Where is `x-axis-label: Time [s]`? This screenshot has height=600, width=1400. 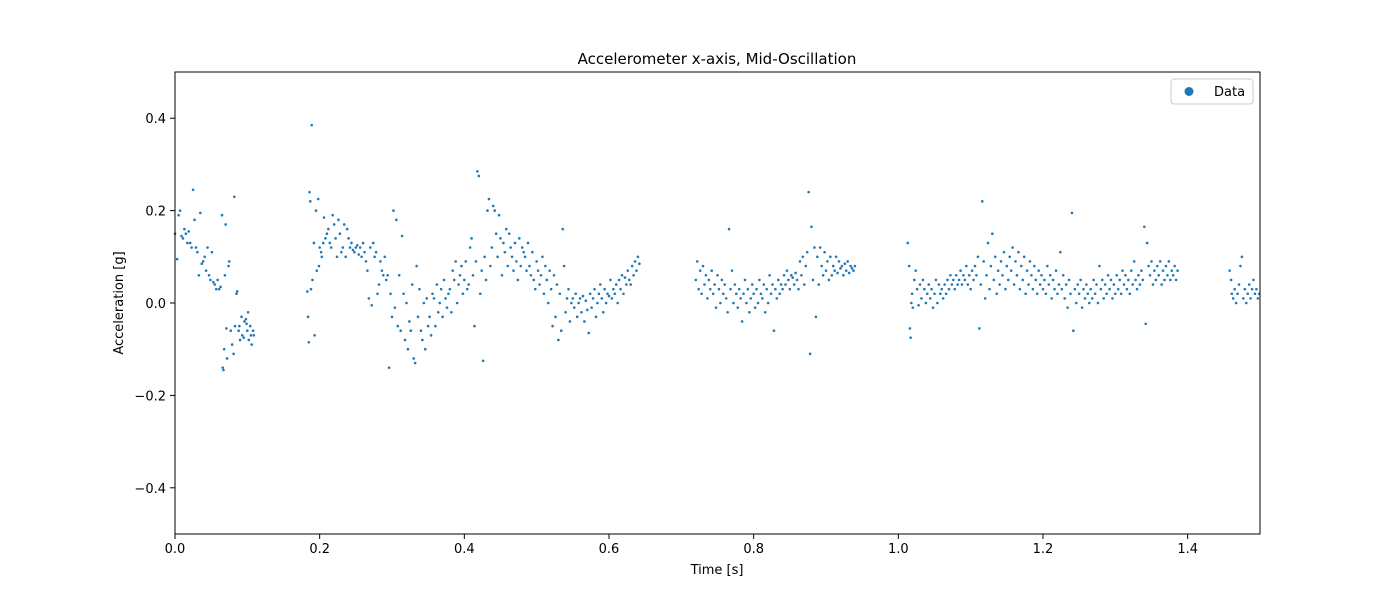
x-axis-label: Time [s] is located at coordinates (717, 570).